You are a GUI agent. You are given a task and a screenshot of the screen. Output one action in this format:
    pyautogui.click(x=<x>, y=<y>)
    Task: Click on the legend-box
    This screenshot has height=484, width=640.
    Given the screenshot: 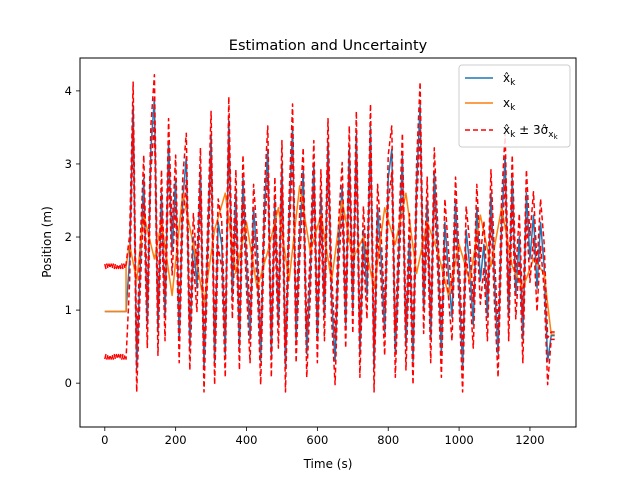 What is the action you would take?
    pyautogui.click(x=514, y=106)
    